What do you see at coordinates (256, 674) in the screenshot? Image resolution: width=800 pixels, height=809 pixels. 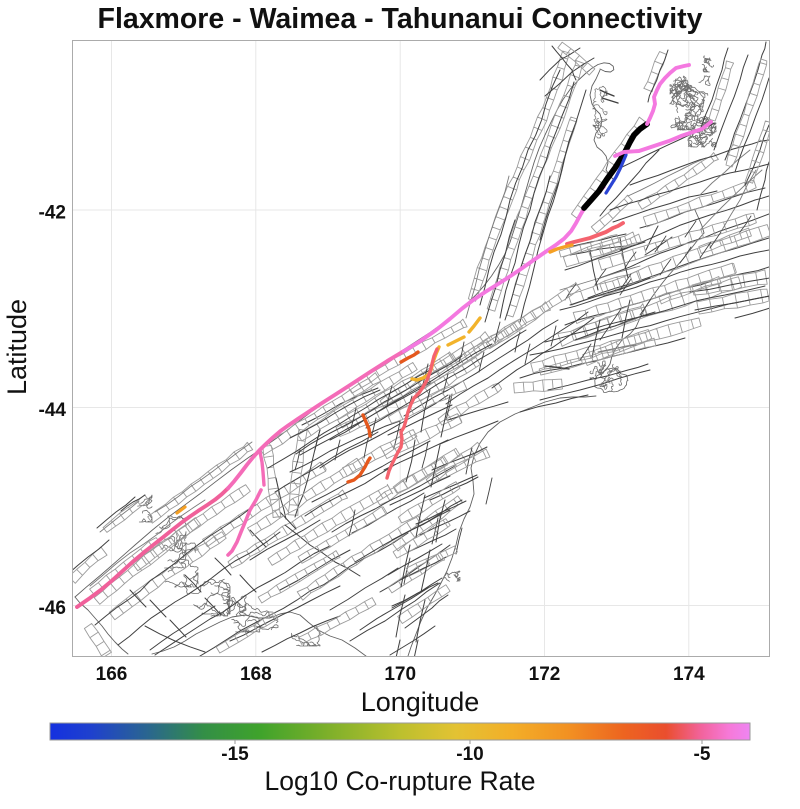 I see `svg-text: 168` at bounding box center [256, 674].